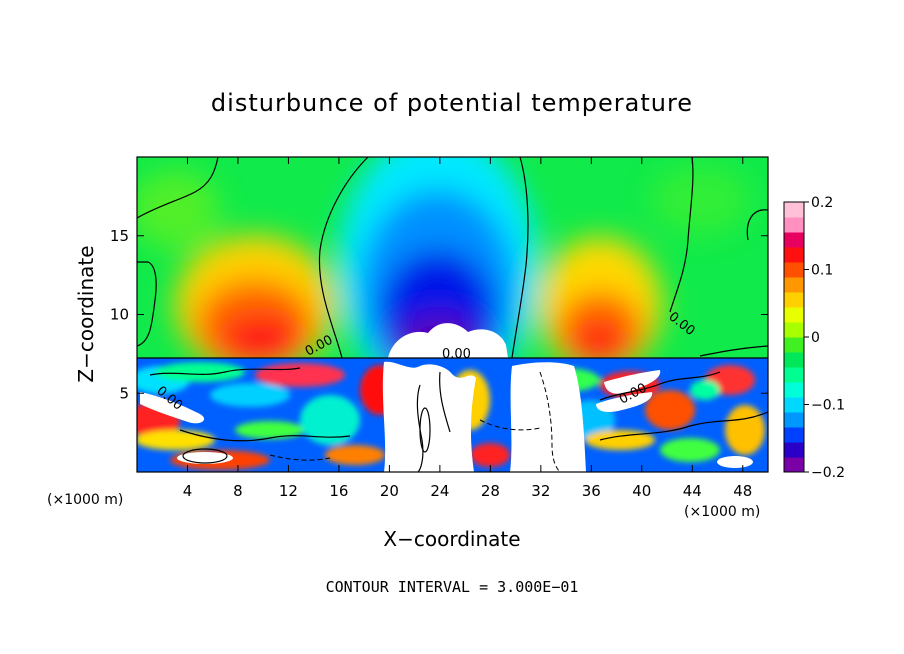 The width and height of the screenshot is (904, 654). What do you see at coordinates (733, 351) in the screenshot?
I see `zero-contour-right-lower` at bounding box center [733, 351].